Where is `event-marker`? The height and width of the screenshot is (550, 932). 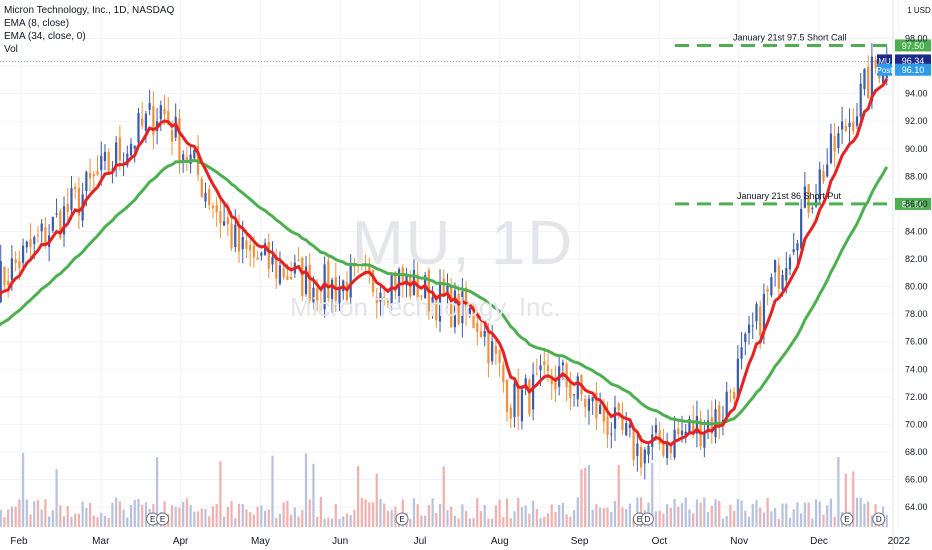 event-marker is located at coordinates (847, 519).